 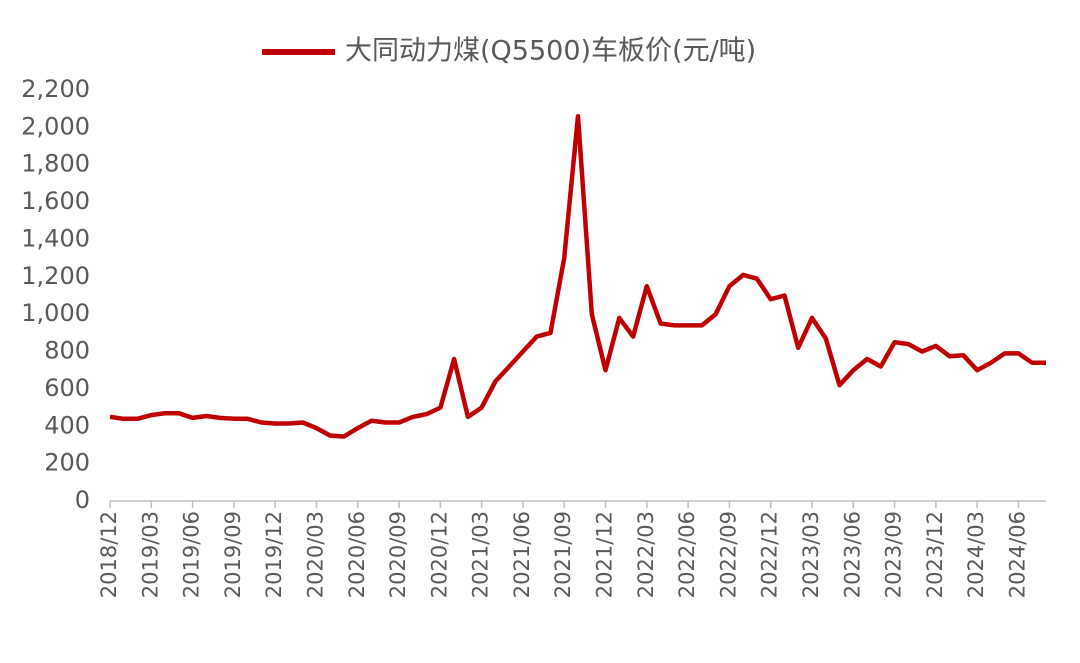 What do you see at coordinates (687, 554) in the screenshot?
I see `x-tick-label: 2022/06` at bounding box center [687, 554].